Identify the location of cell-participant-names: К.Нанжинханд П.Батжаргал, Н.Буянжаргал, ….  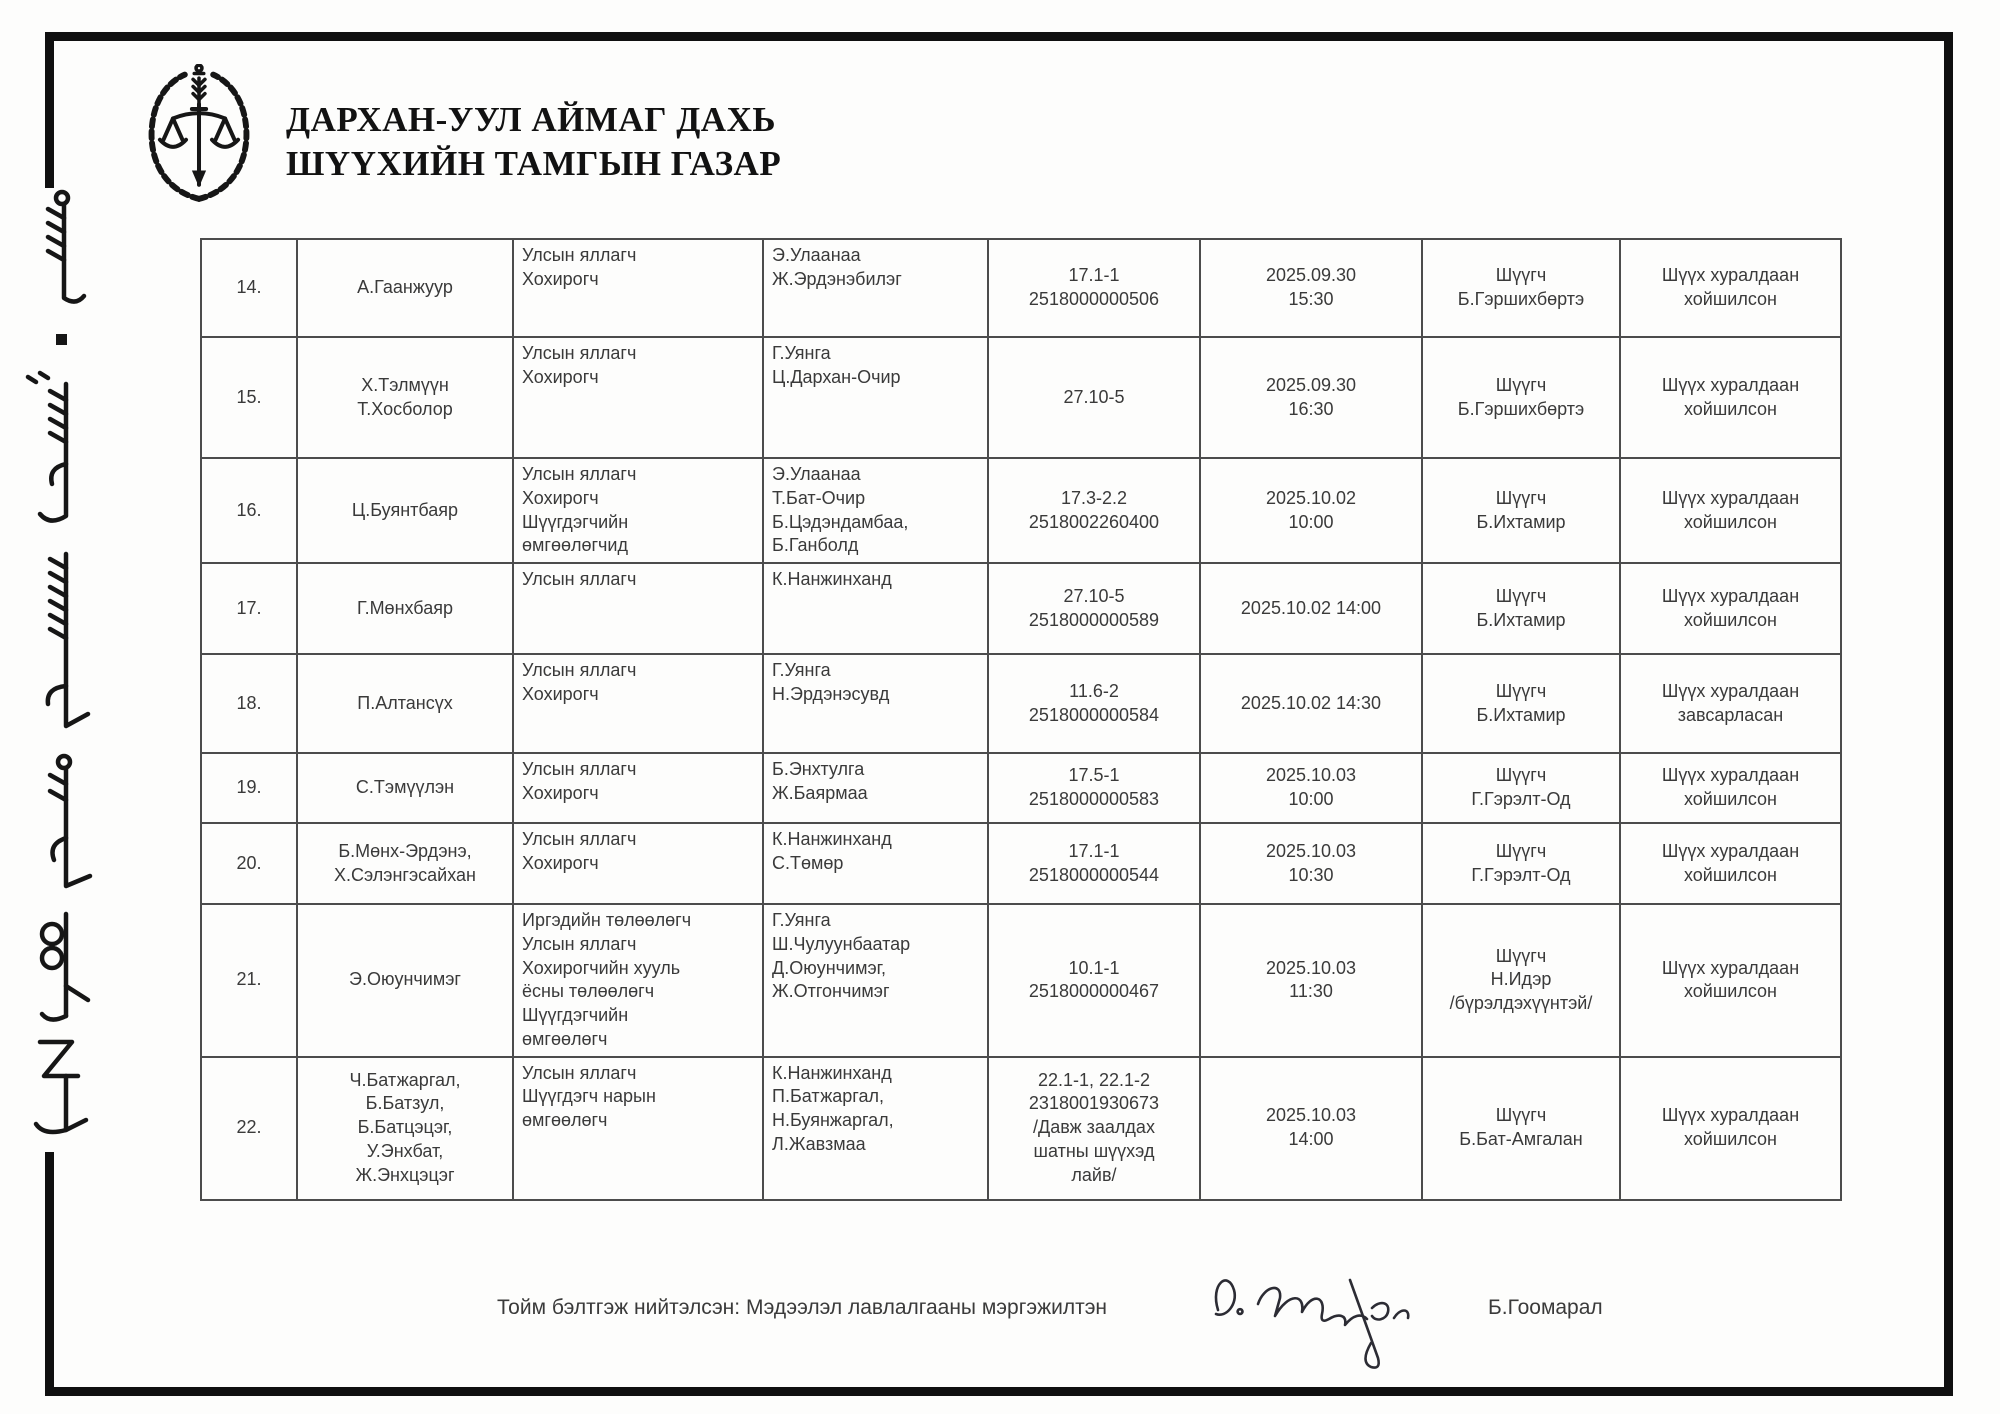
(875, 1128).